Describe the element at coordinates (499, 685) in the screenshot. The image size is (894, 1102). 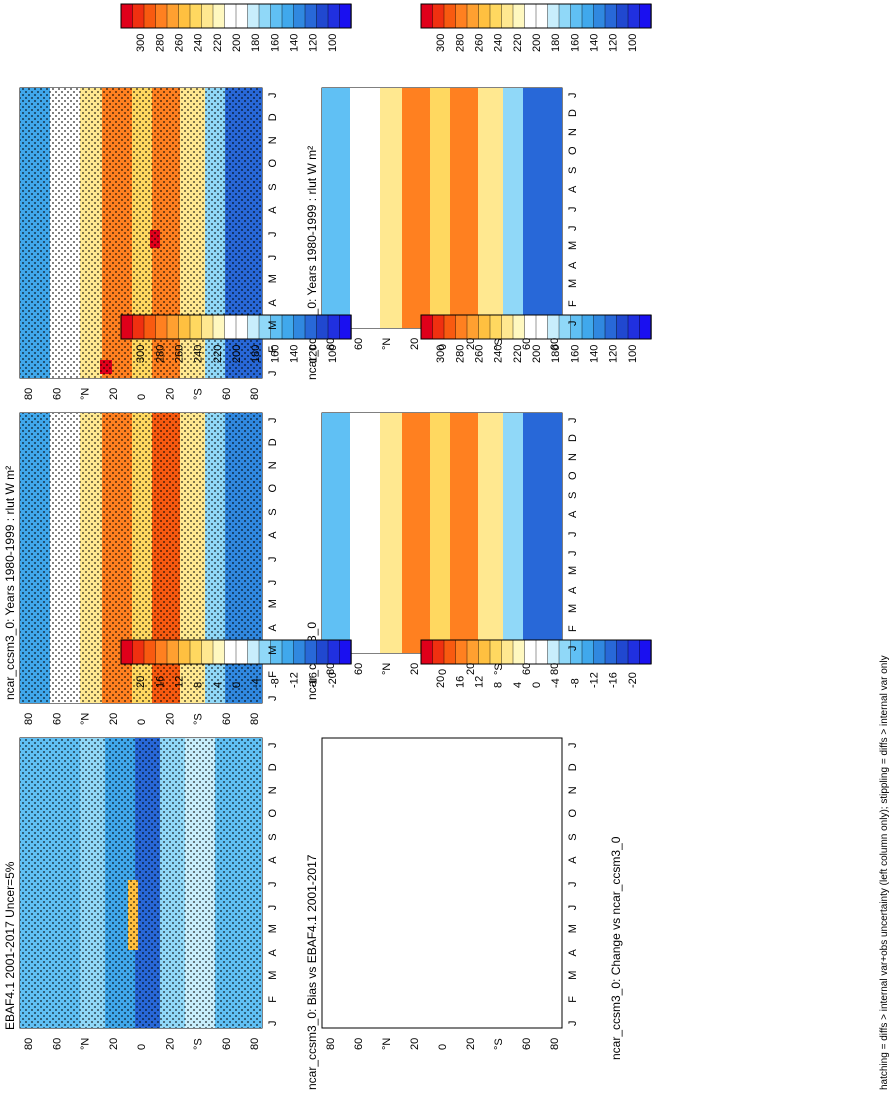
I see `colorbar-tick-label: 8` at that location.